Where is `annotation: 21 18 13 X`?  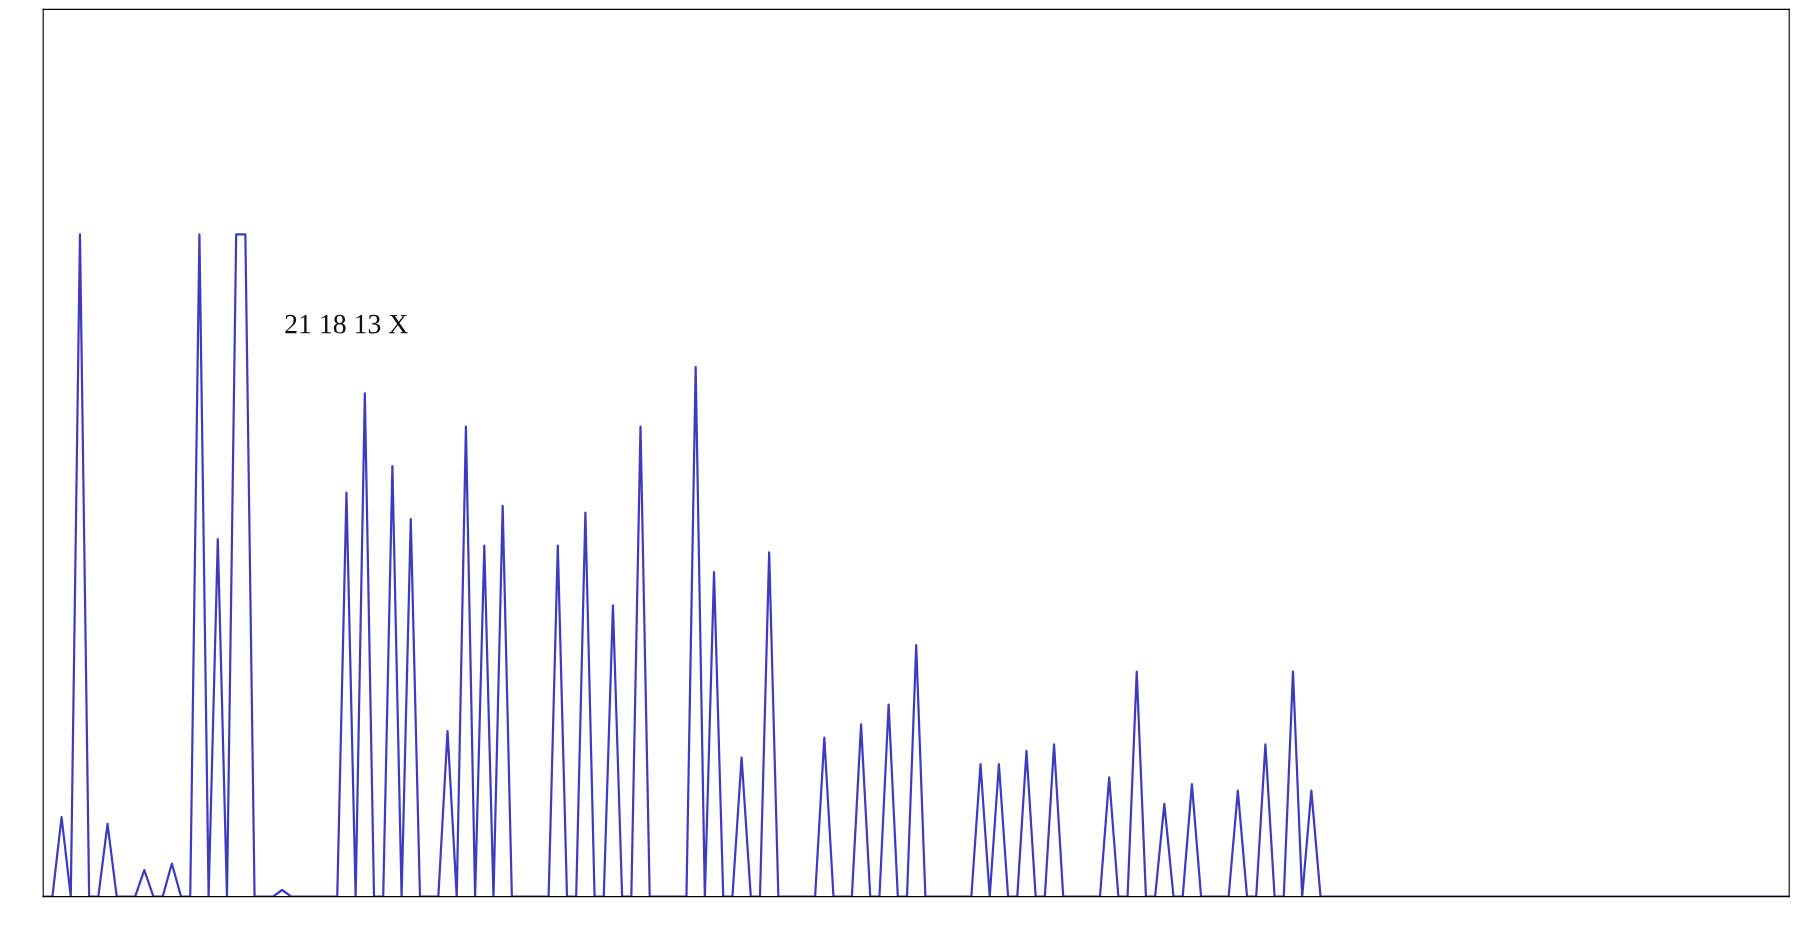 annotation: 21 18 13 X is located at coordinates (346, 324).